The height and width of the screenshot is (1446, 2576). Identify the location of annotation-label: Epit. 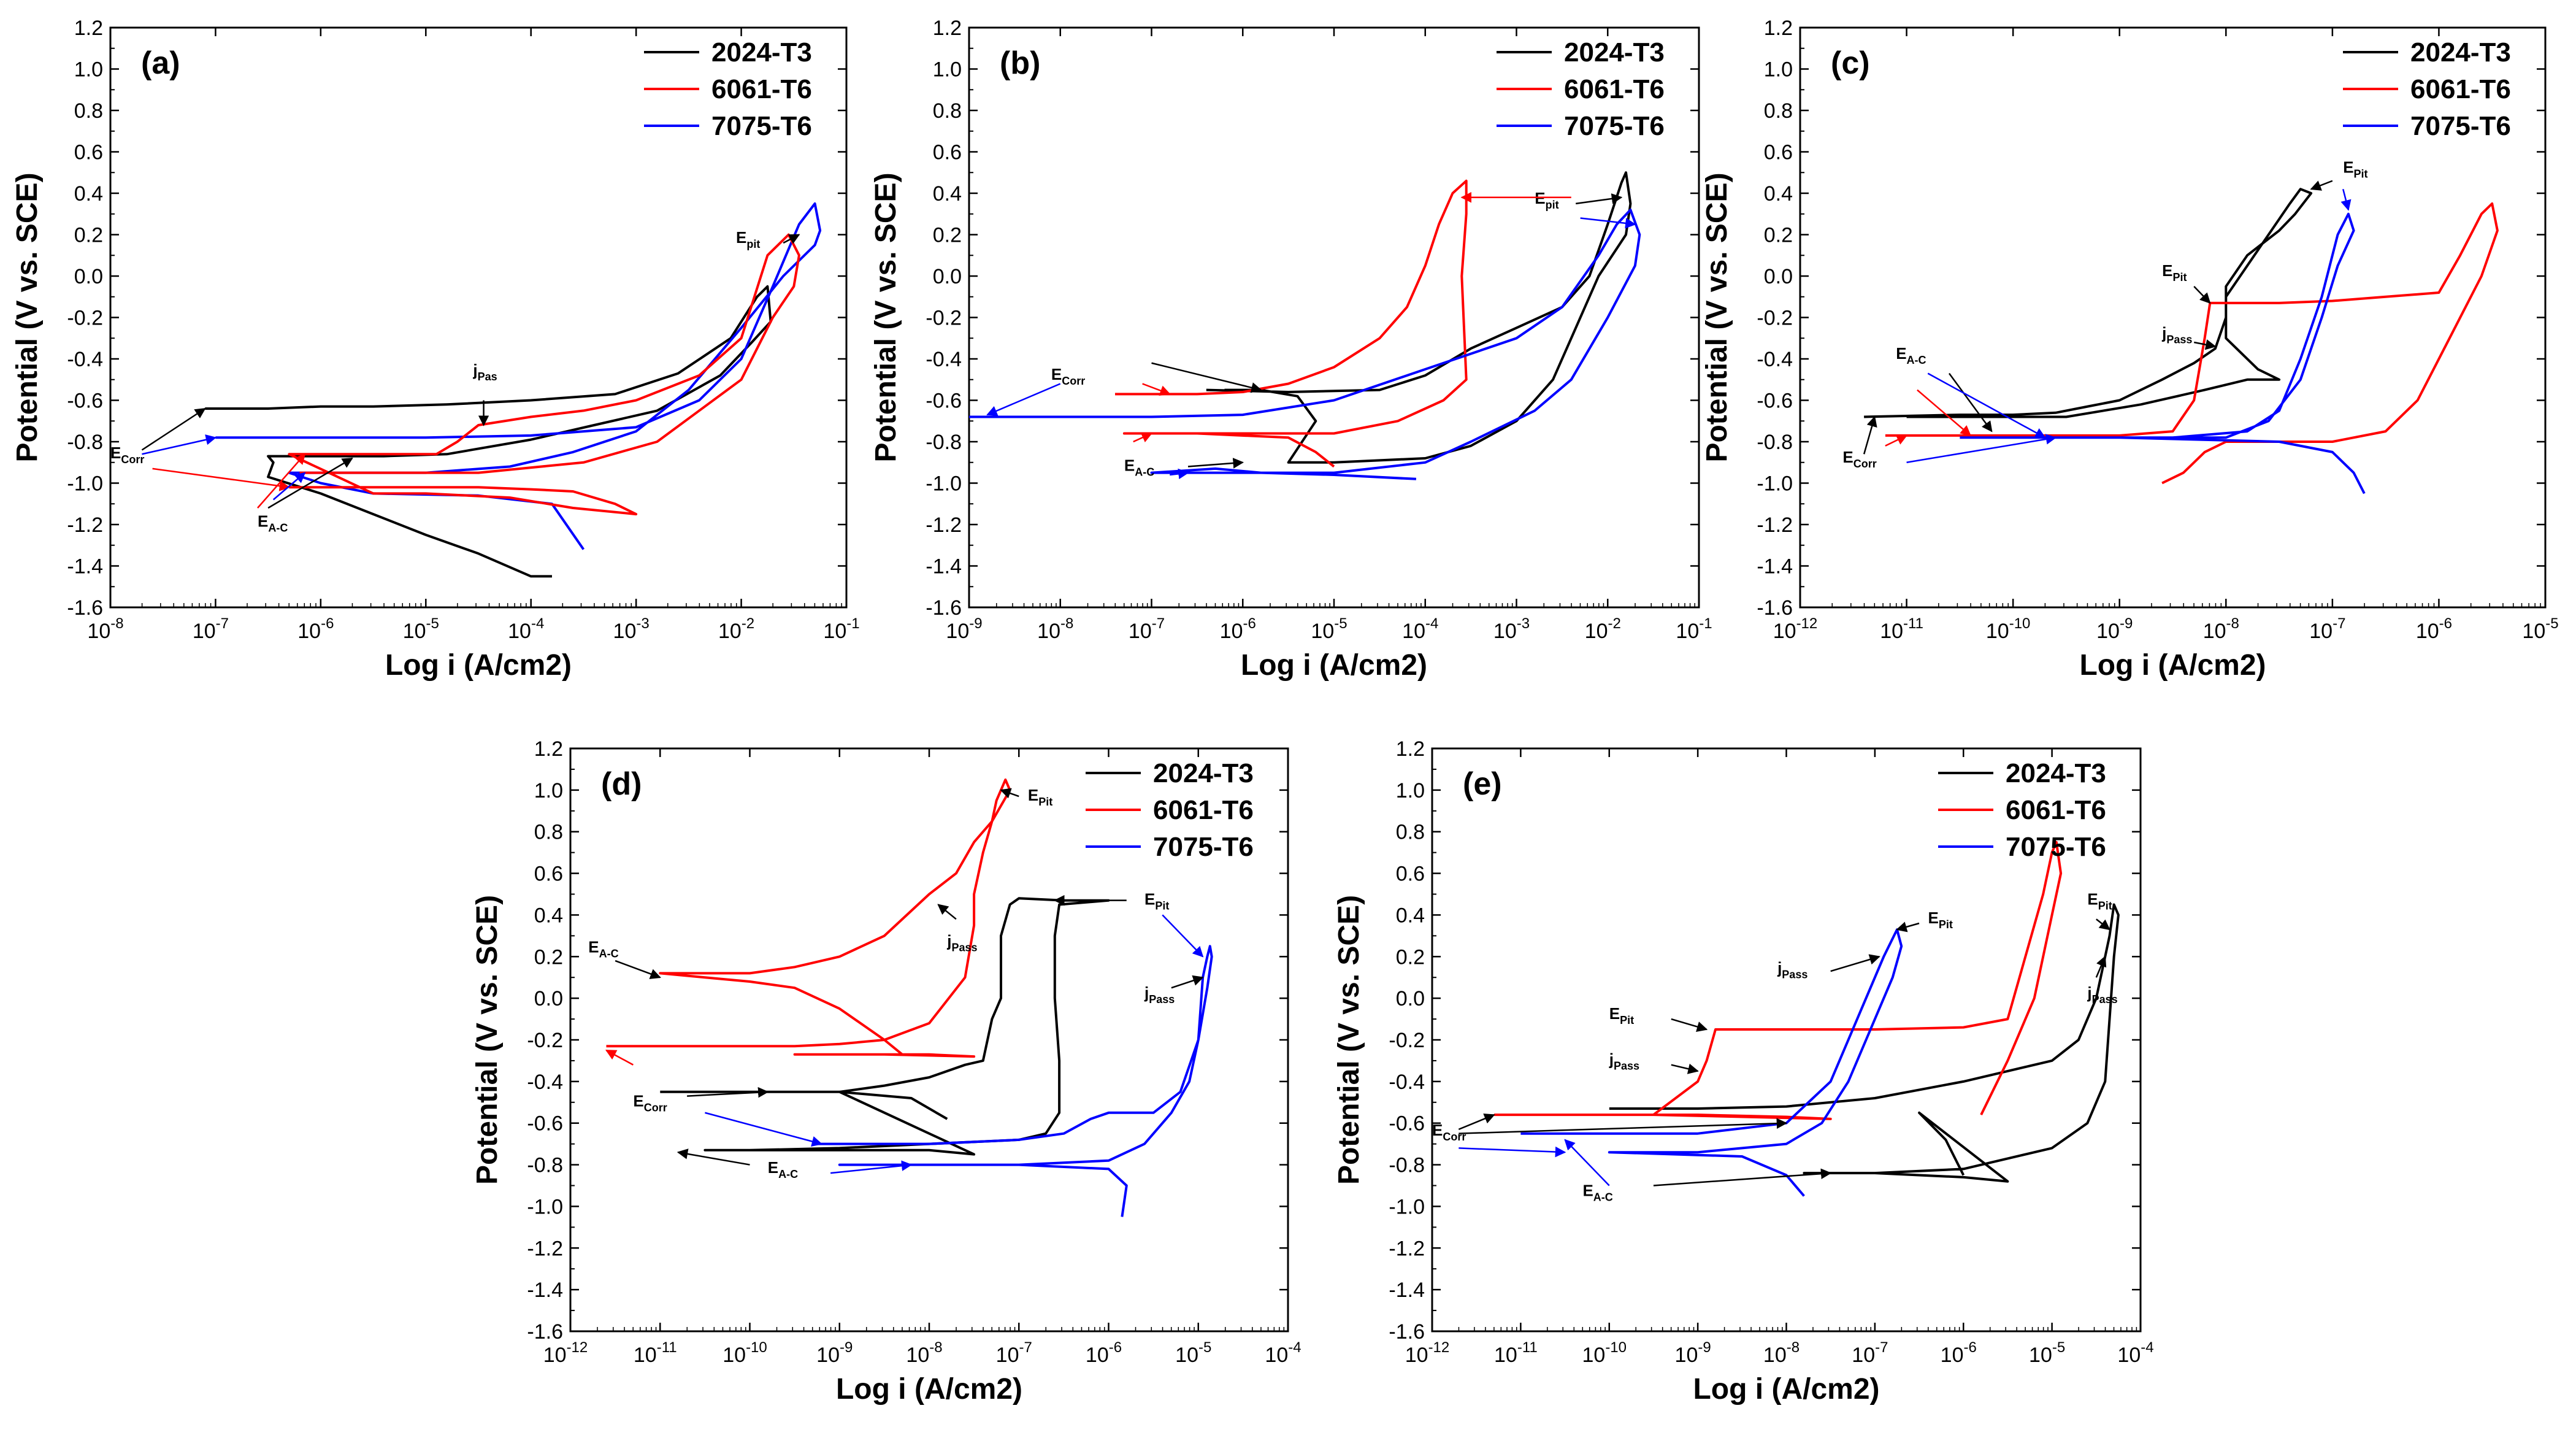
(1546, 200).